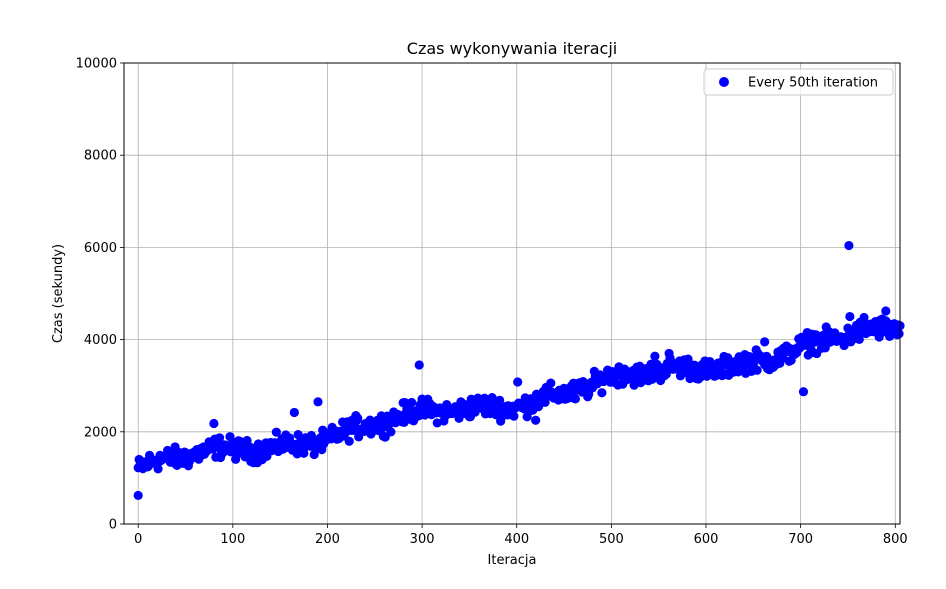 The height and width of the screenshot is (589, 946). What do you see at coordinates (58, 293) in the screenshot?
I see `y-axis-label: Czas (sekundy)` at bounding box center [58, 293].